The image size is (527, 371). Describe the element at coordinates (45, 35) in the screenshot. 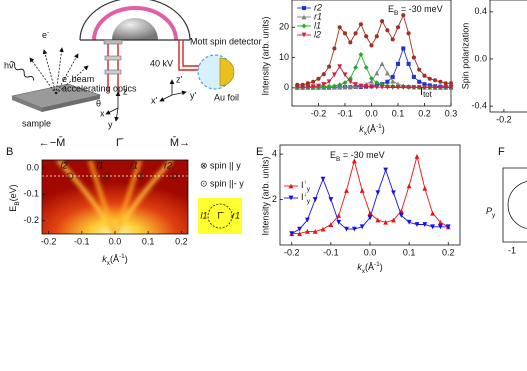

I see `label: e-` at that location.